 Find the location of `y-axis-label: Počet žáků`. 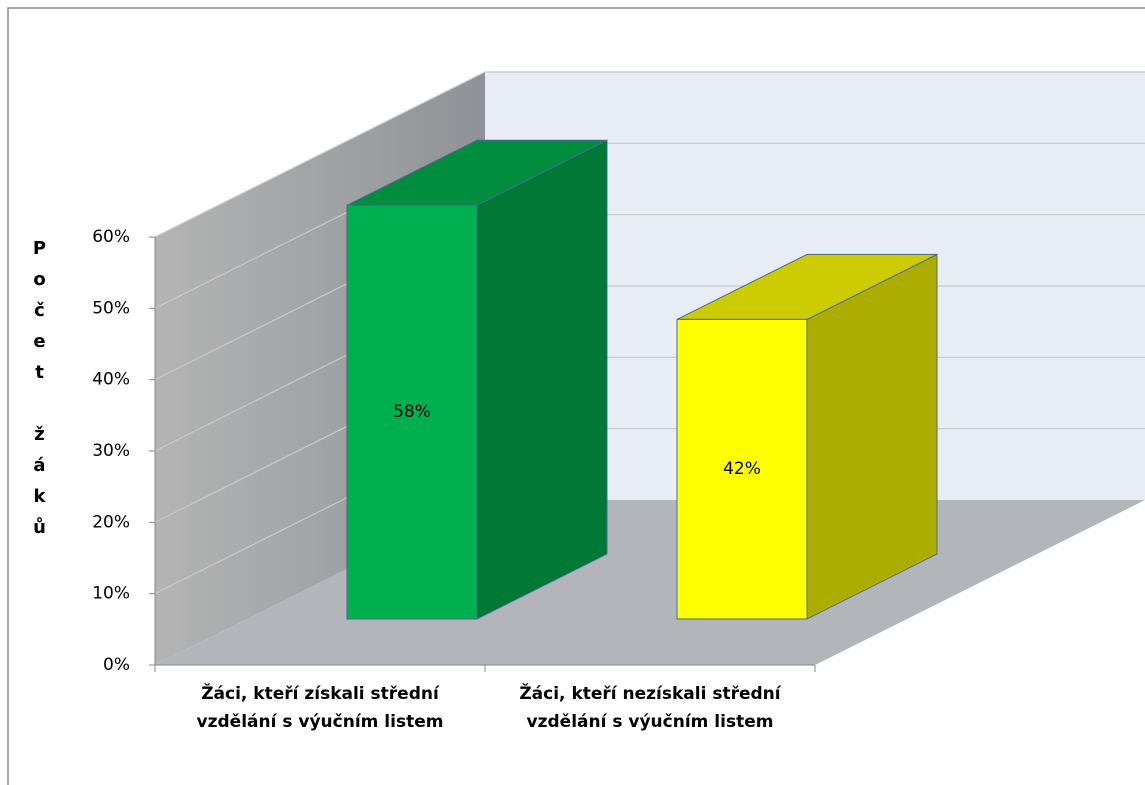

y-axis-label: Počet žáků is located at coordinates (39, 393).